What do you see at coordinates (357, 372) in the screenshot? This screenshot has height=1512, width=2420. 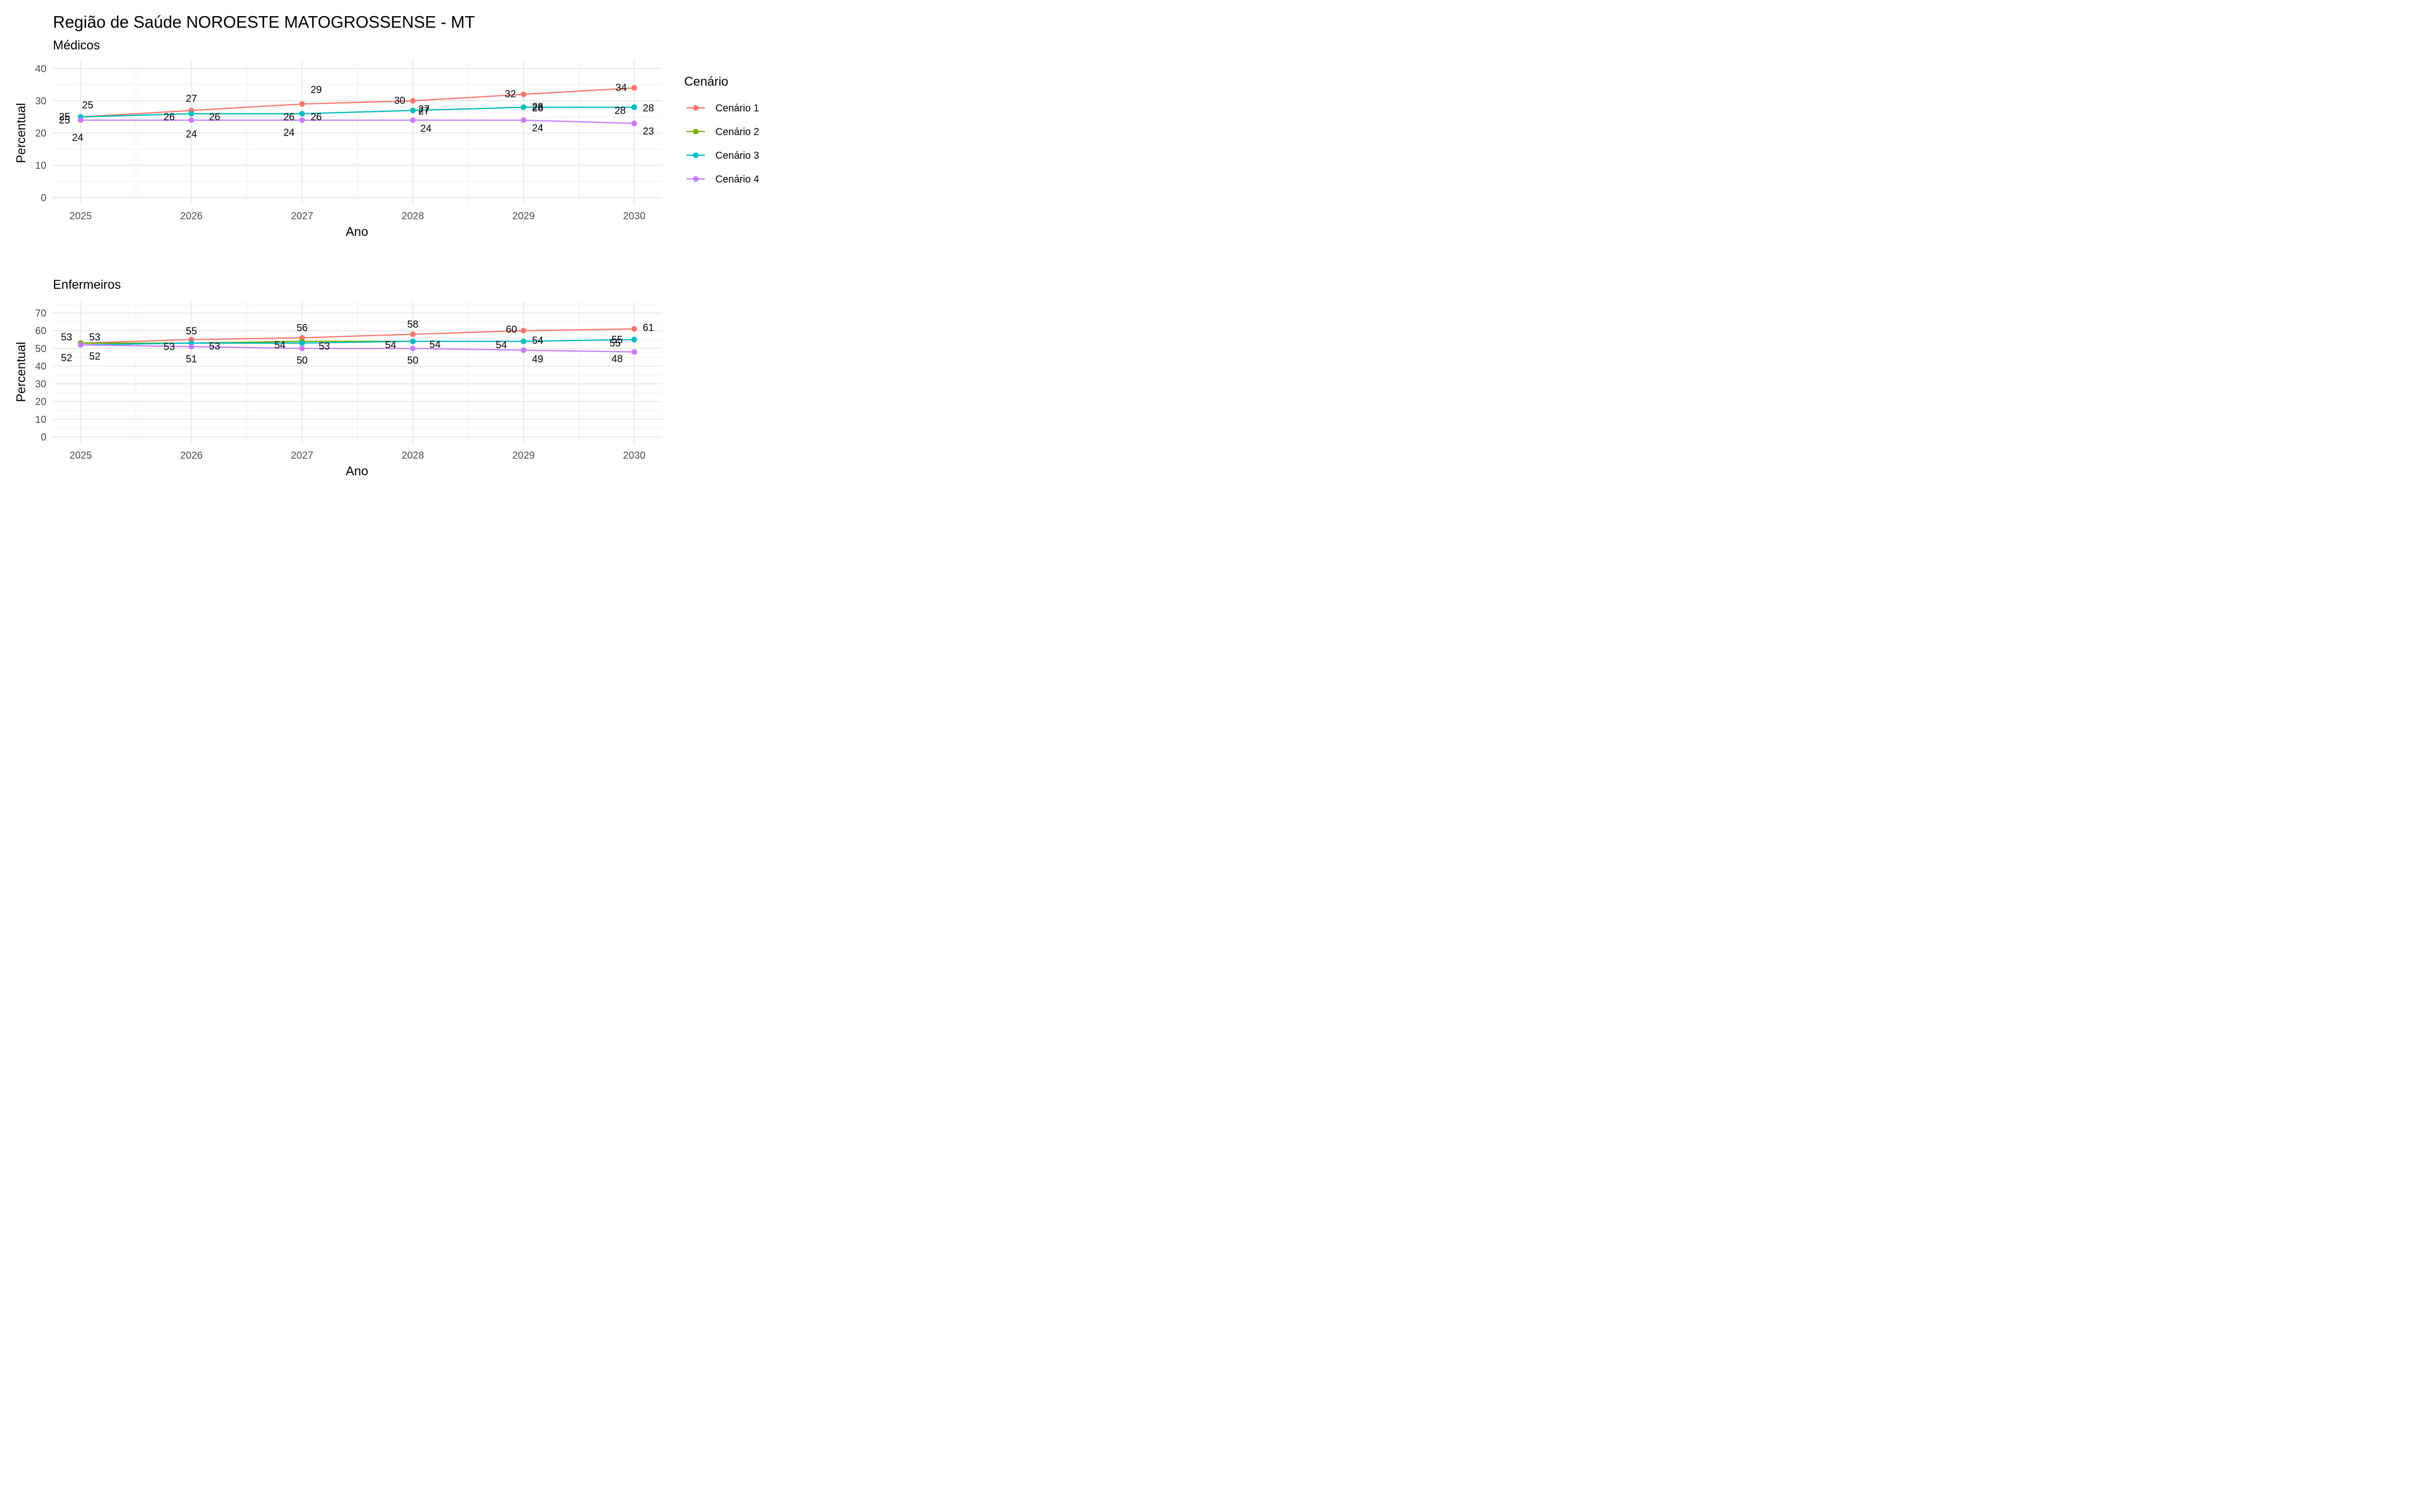 I see `grid` at bounding box center [357, 372].